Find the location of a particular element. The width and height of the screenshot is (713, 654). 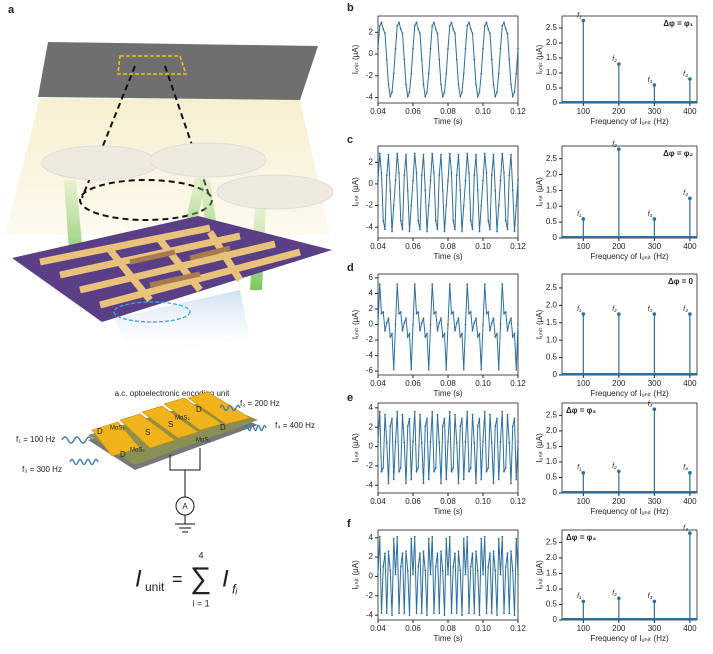

stem-label: f₃ is located at coordinates (650, 80).